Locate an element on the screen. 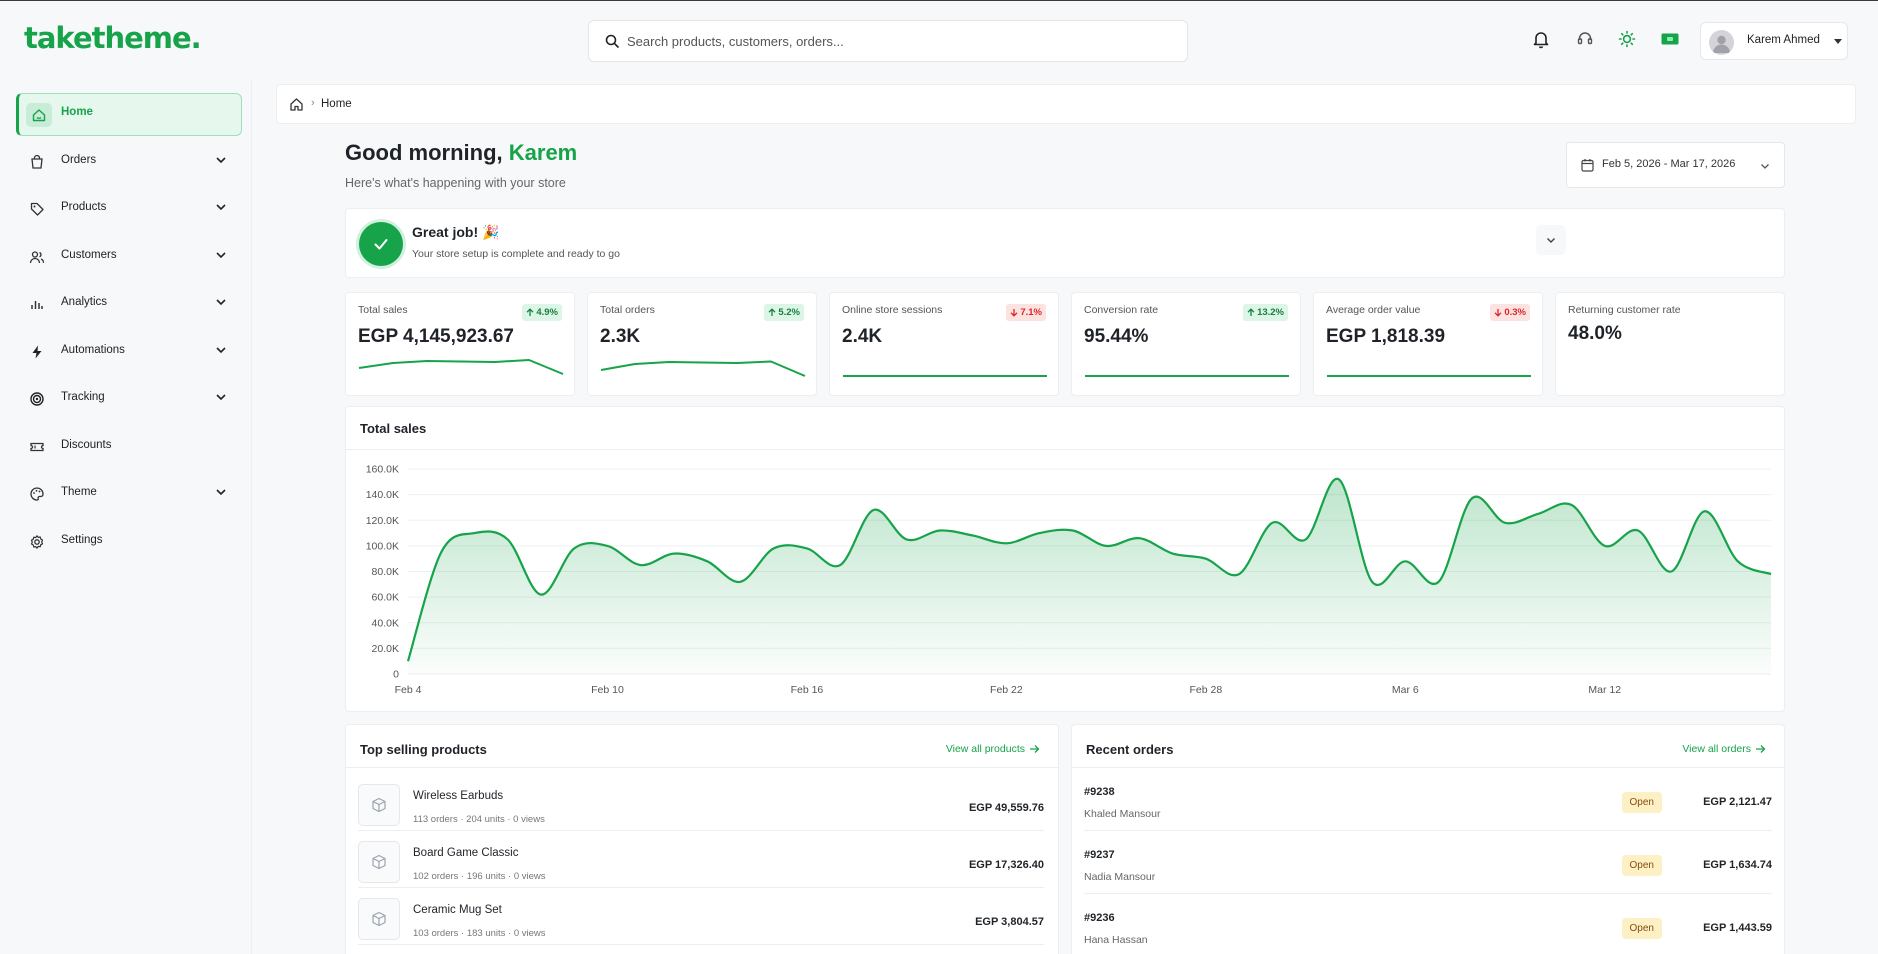 The image size is (1878, 954). product-revenue: EGP 17,326.40 is located at coordinates (1006, 865).